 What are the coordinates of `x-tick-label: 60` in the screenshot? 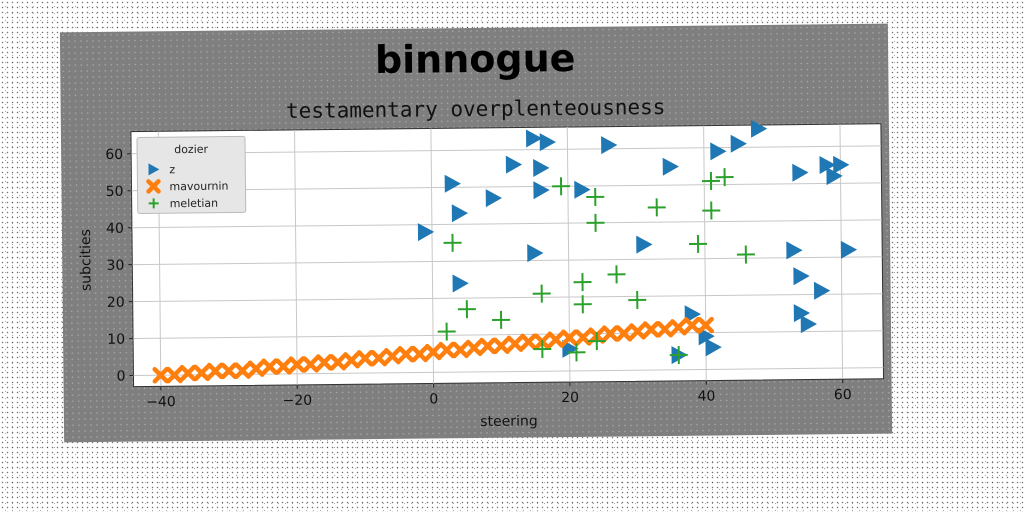 It's located at (843, 395).